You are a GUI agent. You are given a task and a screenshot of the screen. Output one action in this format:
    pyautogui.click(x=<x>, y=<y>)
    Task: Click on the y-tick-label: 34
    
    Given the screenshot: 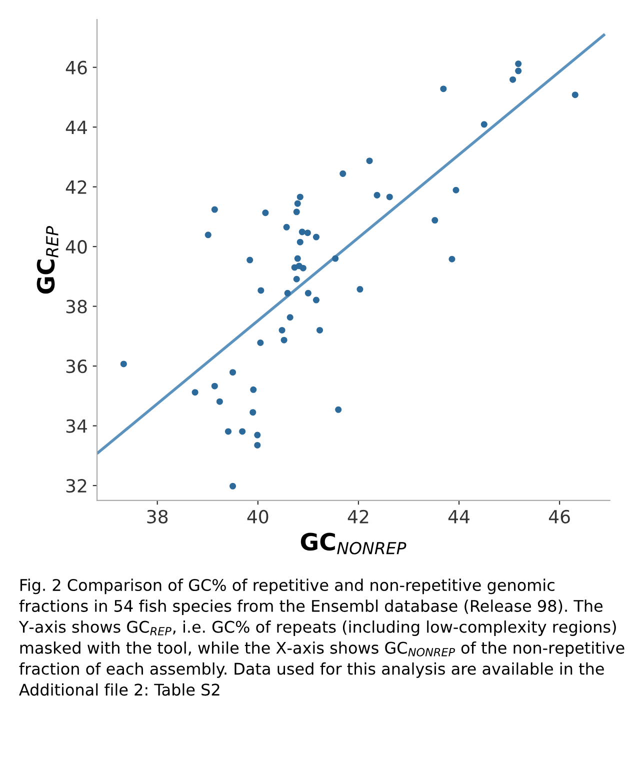 What is the action you would take?
    pyautogui.click(x=76, y=426)
    